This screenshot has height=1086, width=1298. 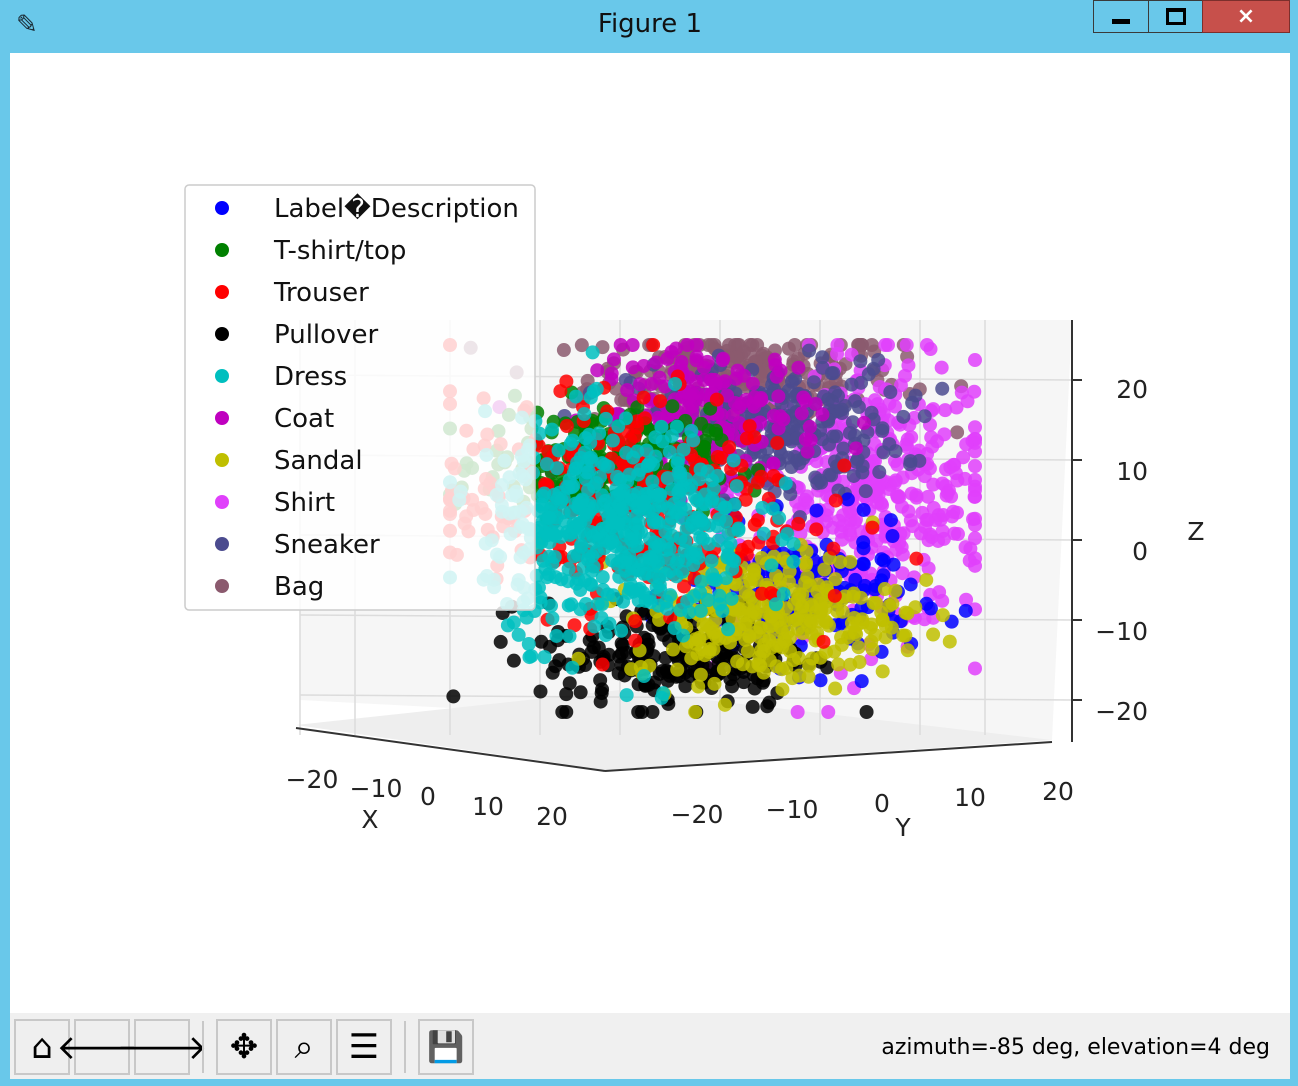 What do you see at coordinates (162, 1047) in the screenshot?
I see `forward-button: 🡒` at bounding box center [162, 1047].